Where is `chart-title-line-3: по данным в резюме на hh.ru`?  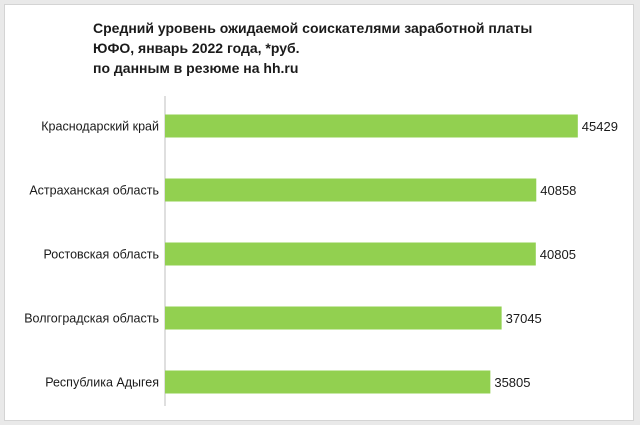 chart-title-line-3: по данным в резюме на hh.ru is located at coordinates (196, 68).